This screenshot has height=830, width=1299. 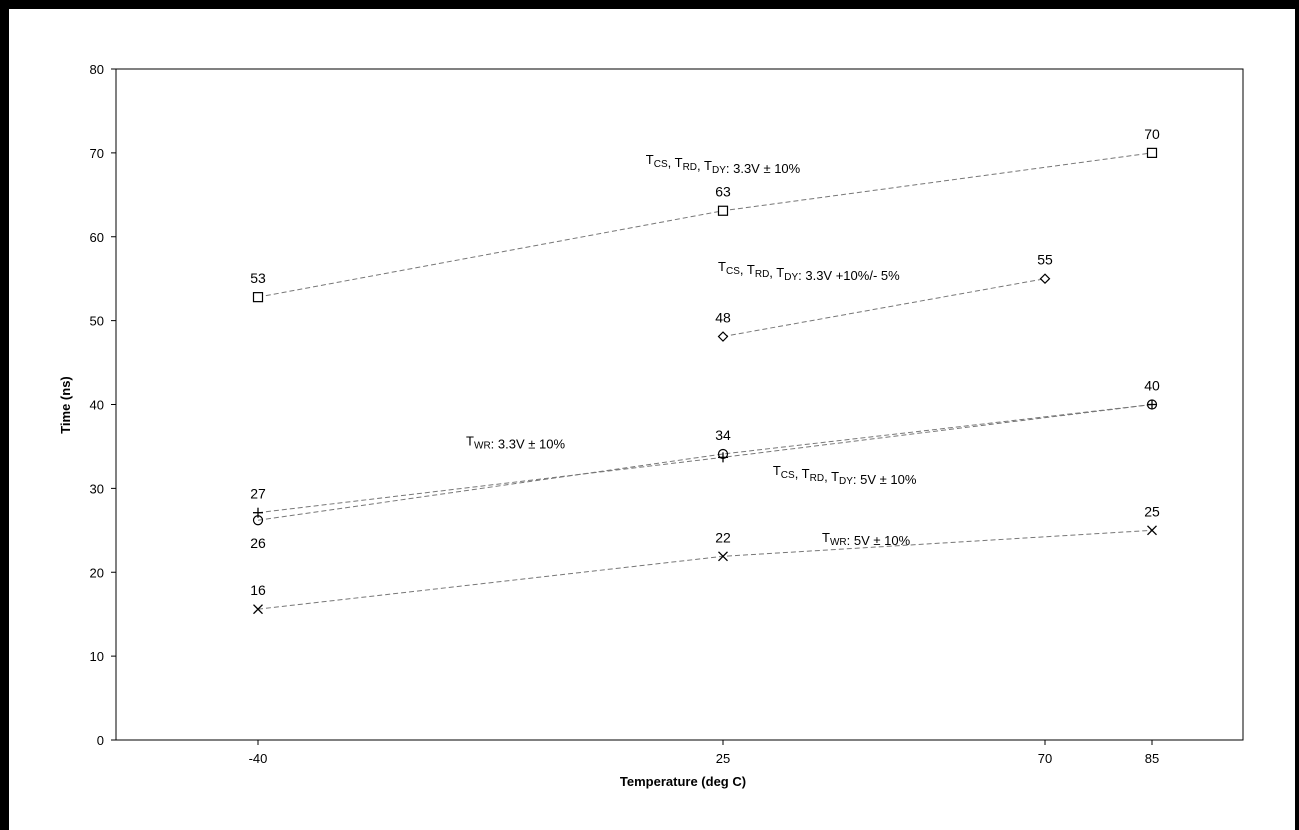 I want to click on y-tick-label: 0, so click(x=100, y=740).